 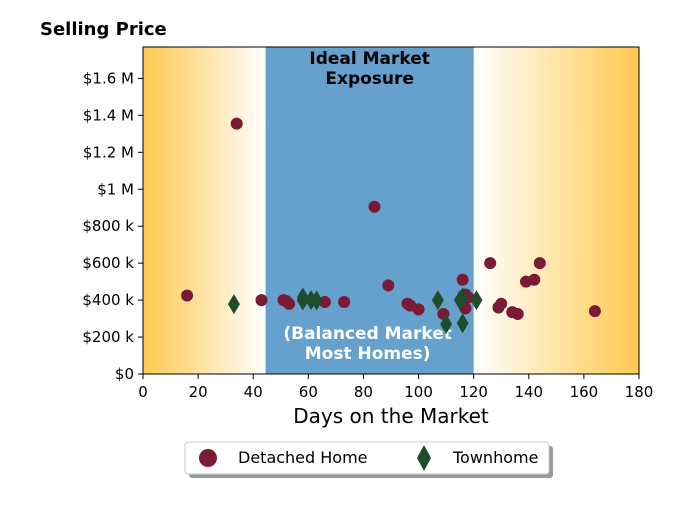 What do you see at coordinates (108, 78) in the screenshot?
I see `y-tick-label: $1.6 M` at bounding box center [108, 78].